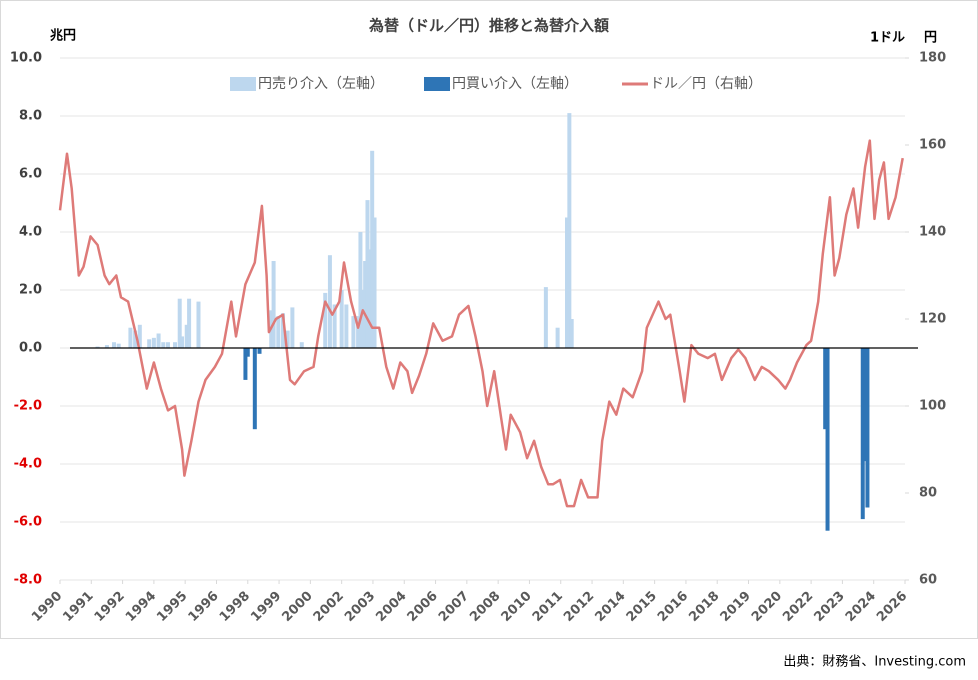 The image size is (978, 680). I want to click on y-tick-label: 2.0, so click(30, 290).